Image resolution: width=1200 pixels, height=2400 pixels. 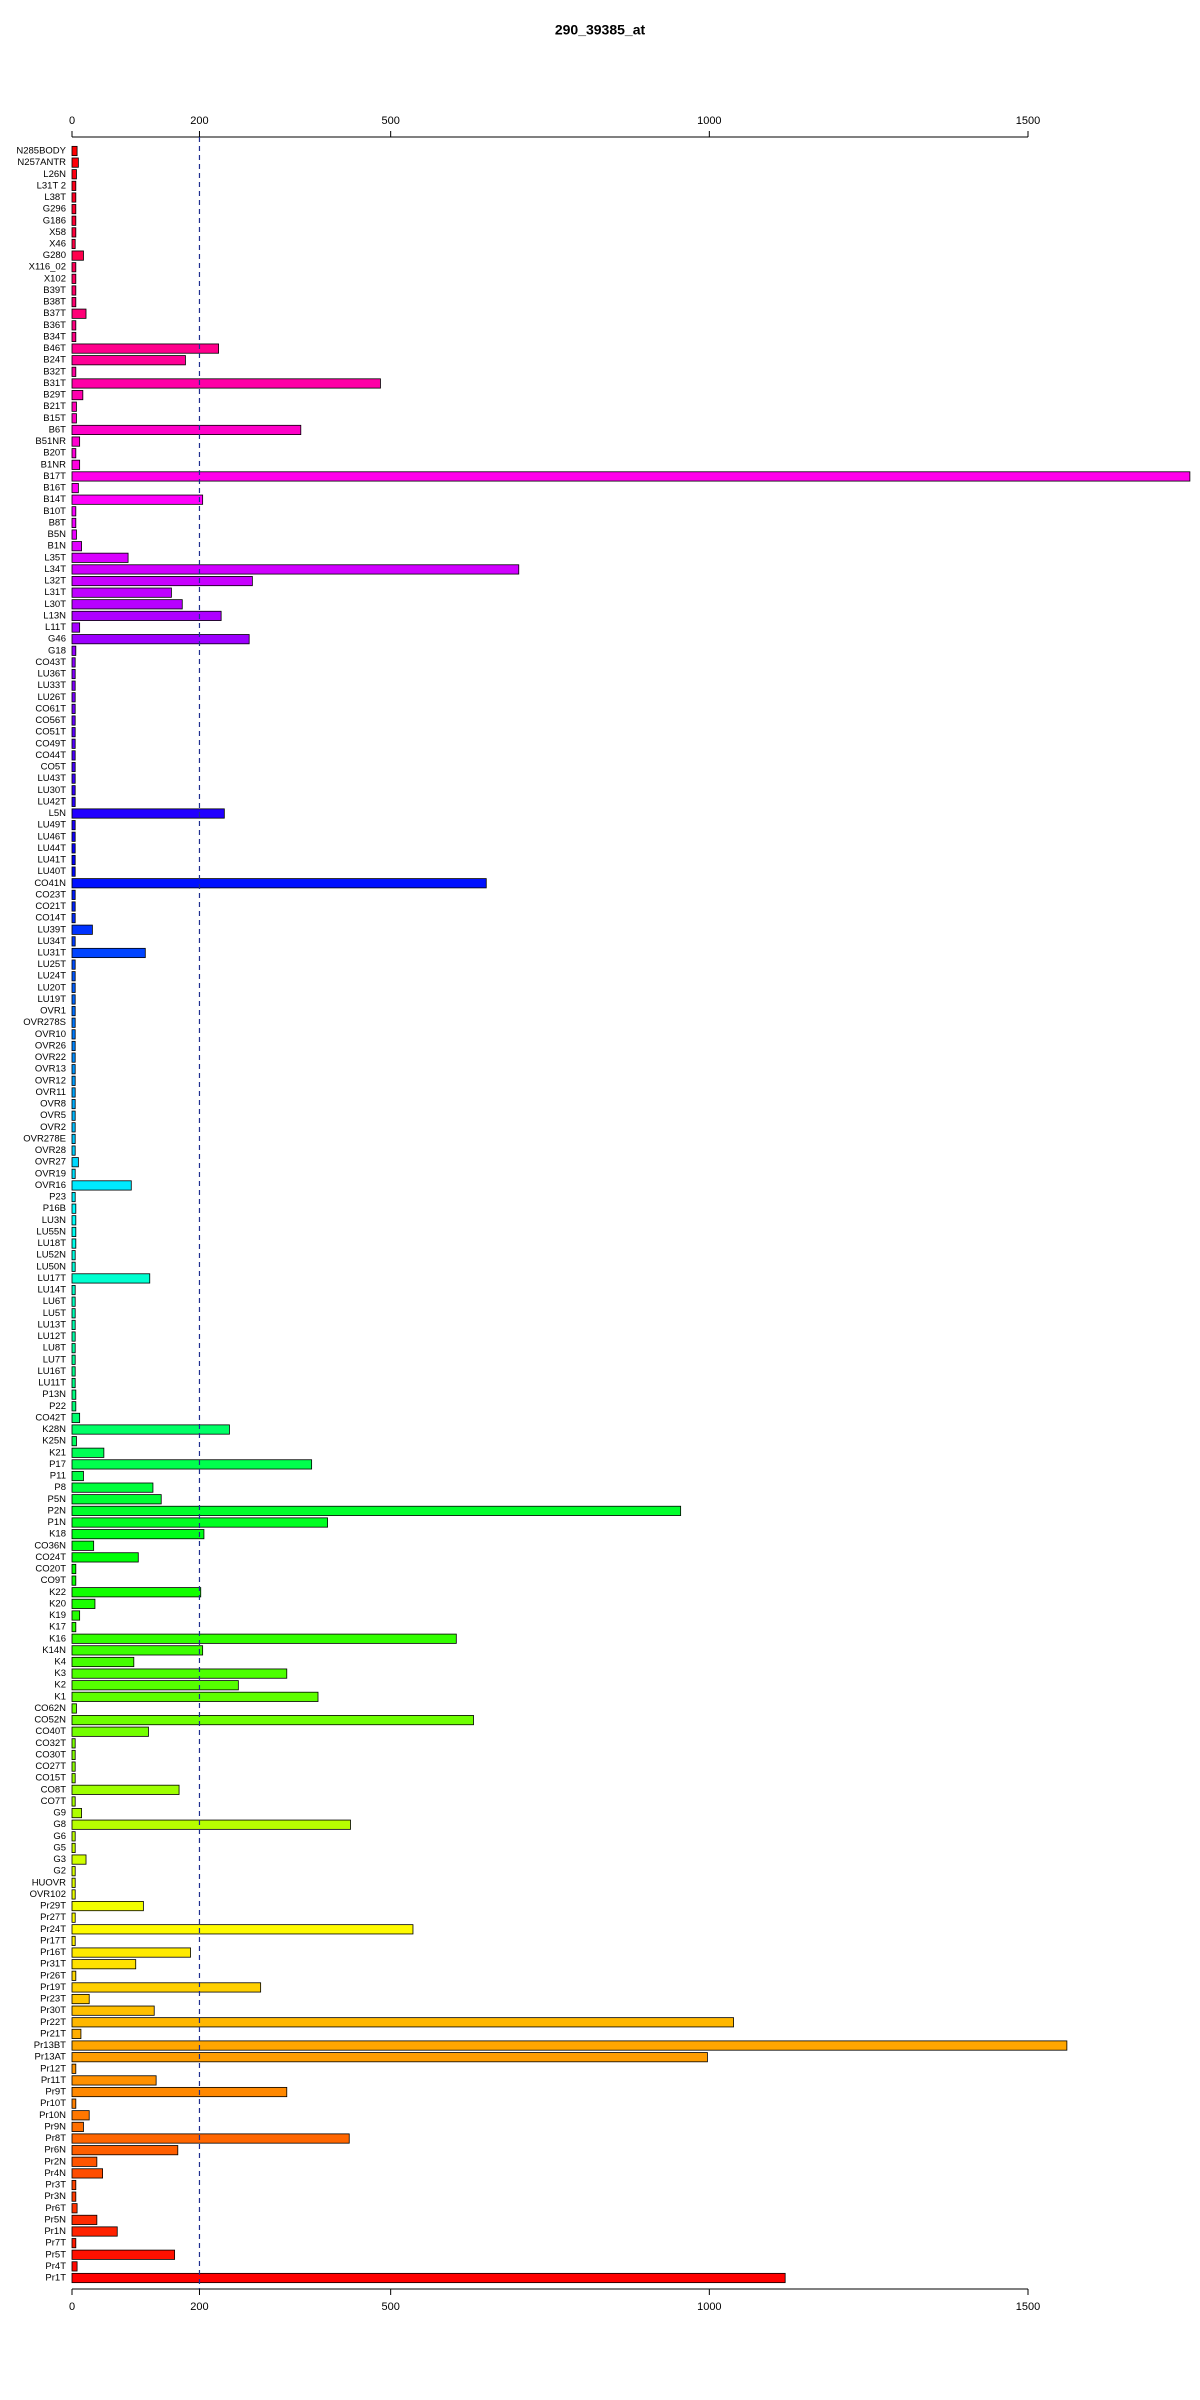 What do you see at coordinates (50, 720) in the screenshot?
I see `y-tick-label: CO56T` at bounding box center [50, 720].